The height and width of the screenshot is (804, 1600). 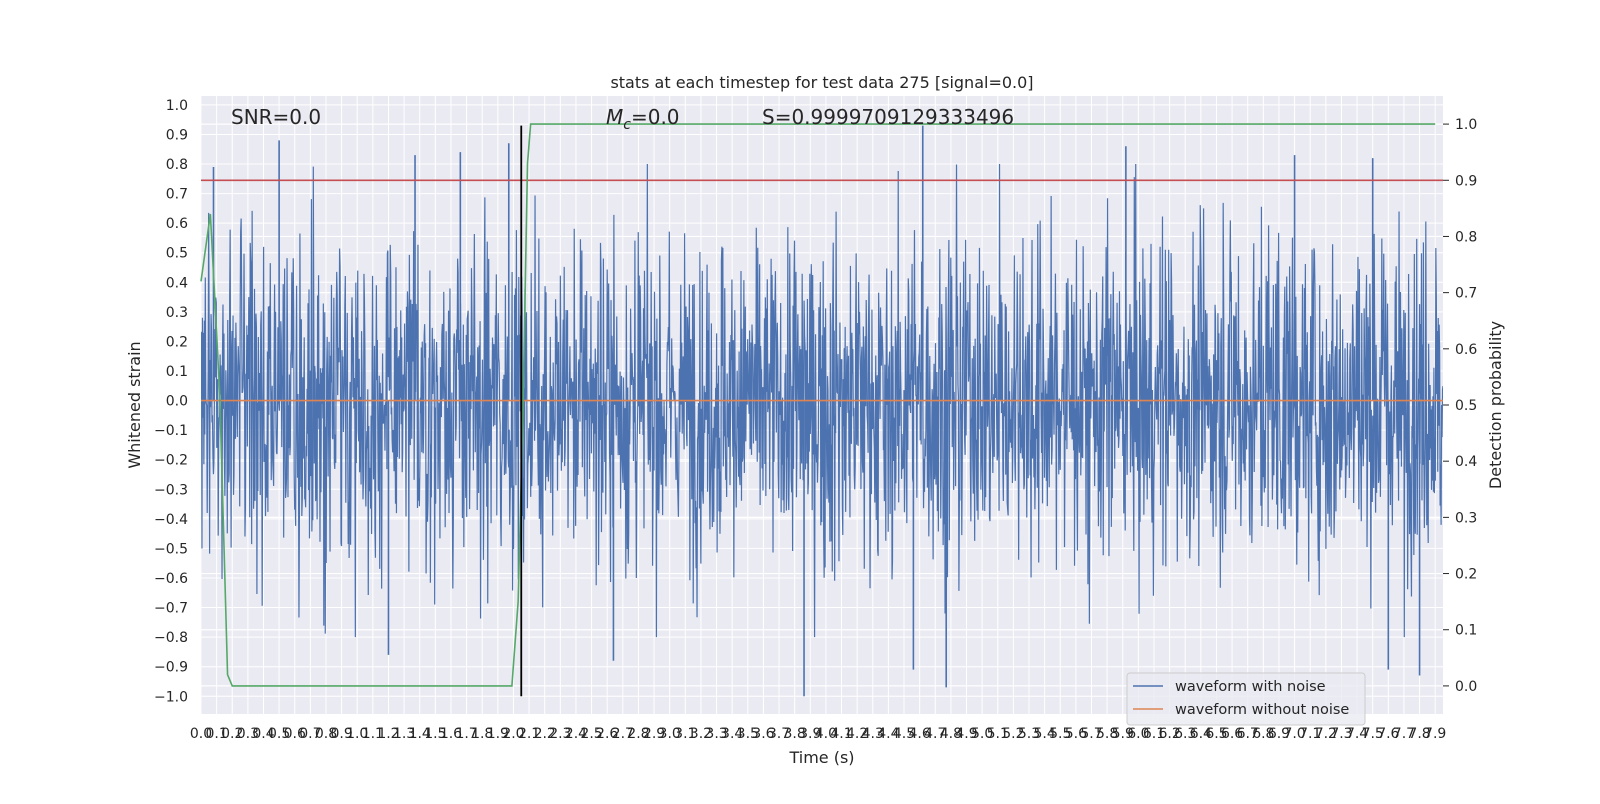 What do you see at coordinates (513, 734) in the screenshot?
I see `x-tick-label: 2.0` at bounding box center [513, 734].